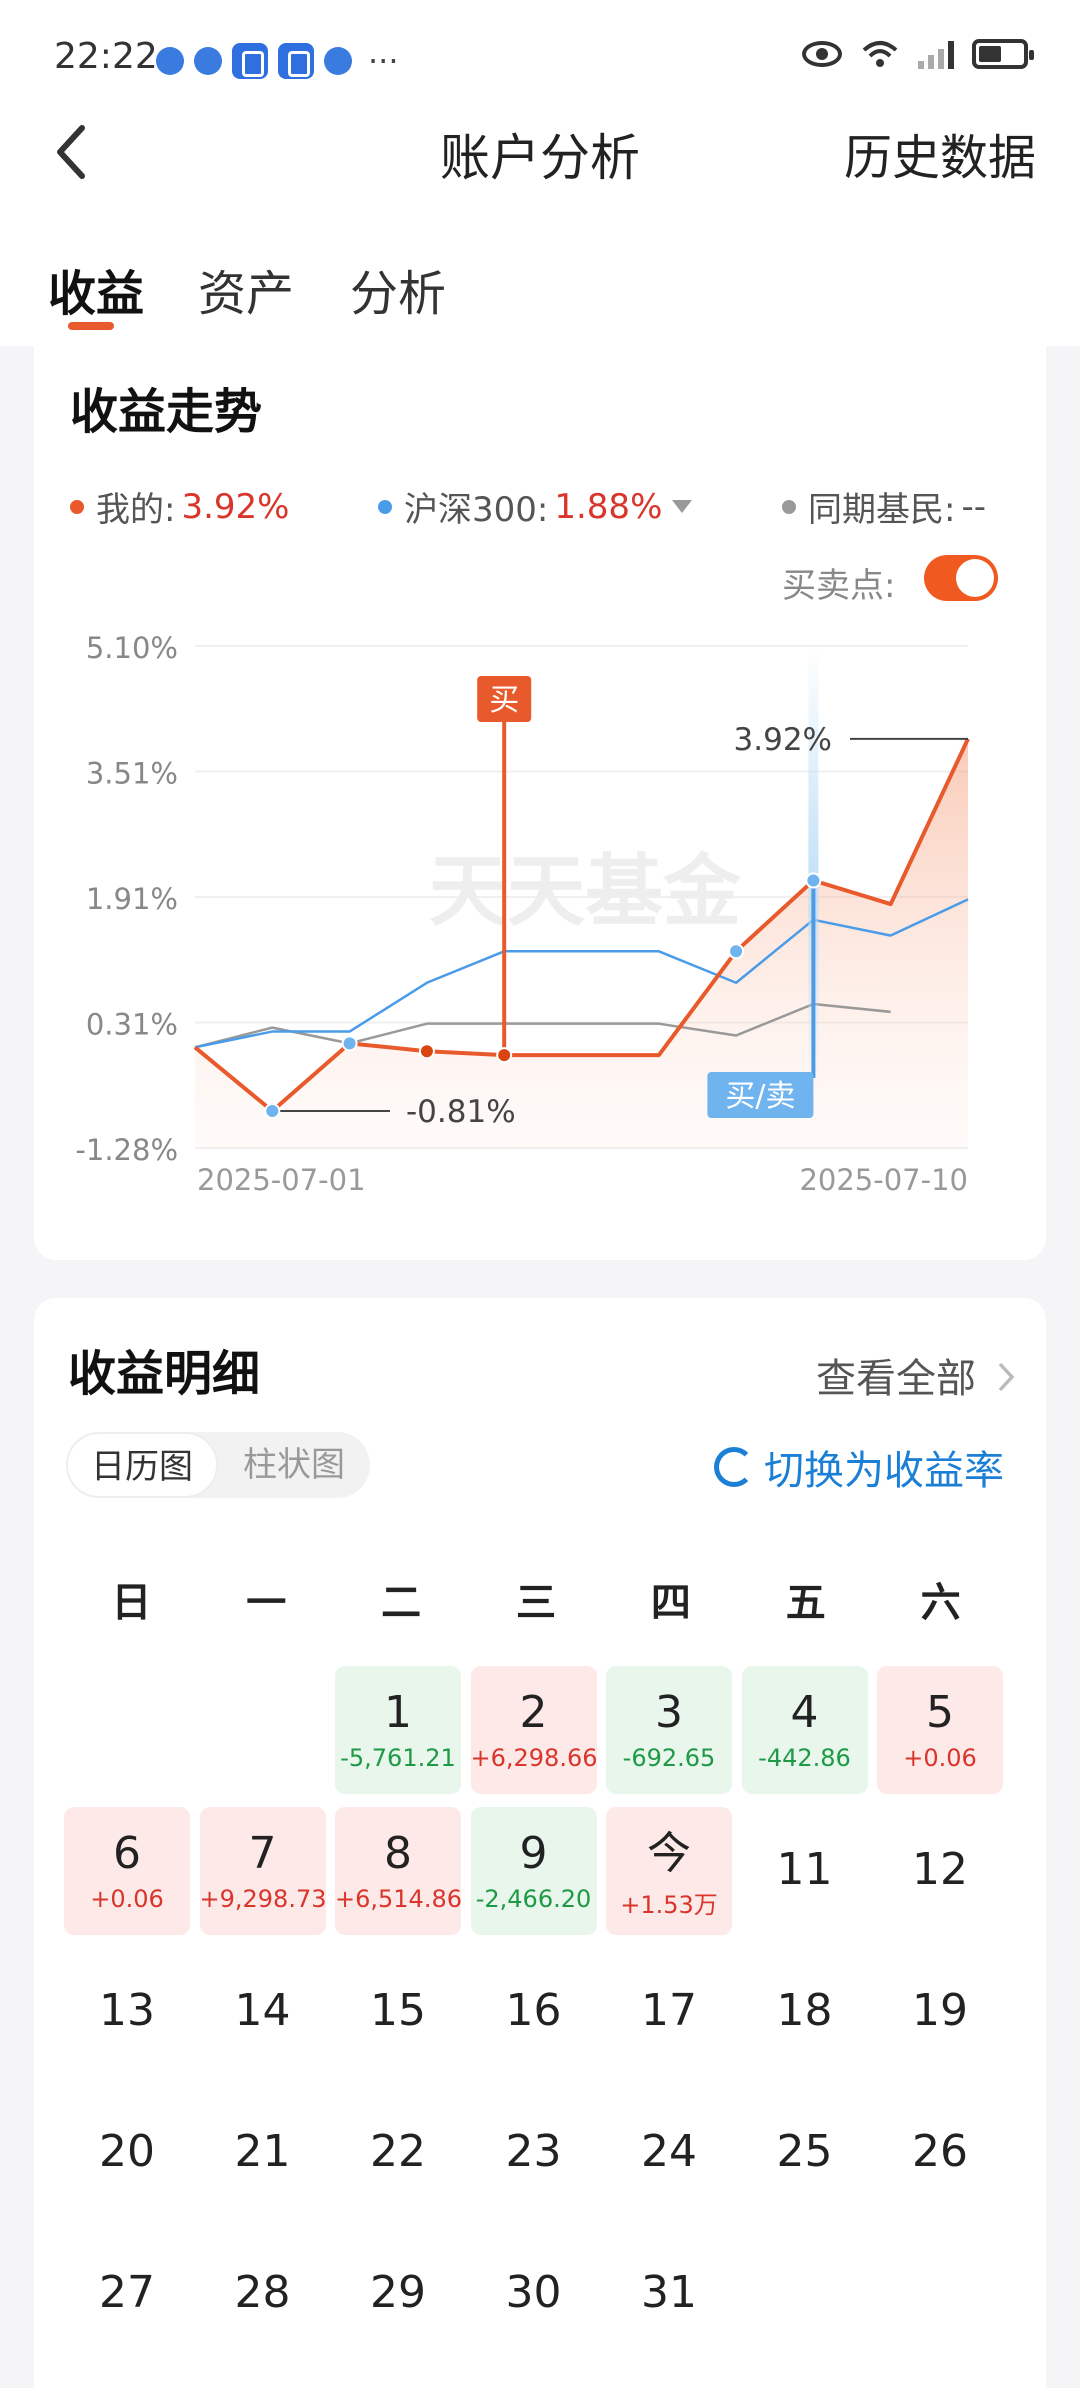 This screenshot has height=2388, width=1080. What do you see at coordinates (476, 510) in the screenshot?
I see `legend-label: 沪深300:` at bounding box center [476, 510].